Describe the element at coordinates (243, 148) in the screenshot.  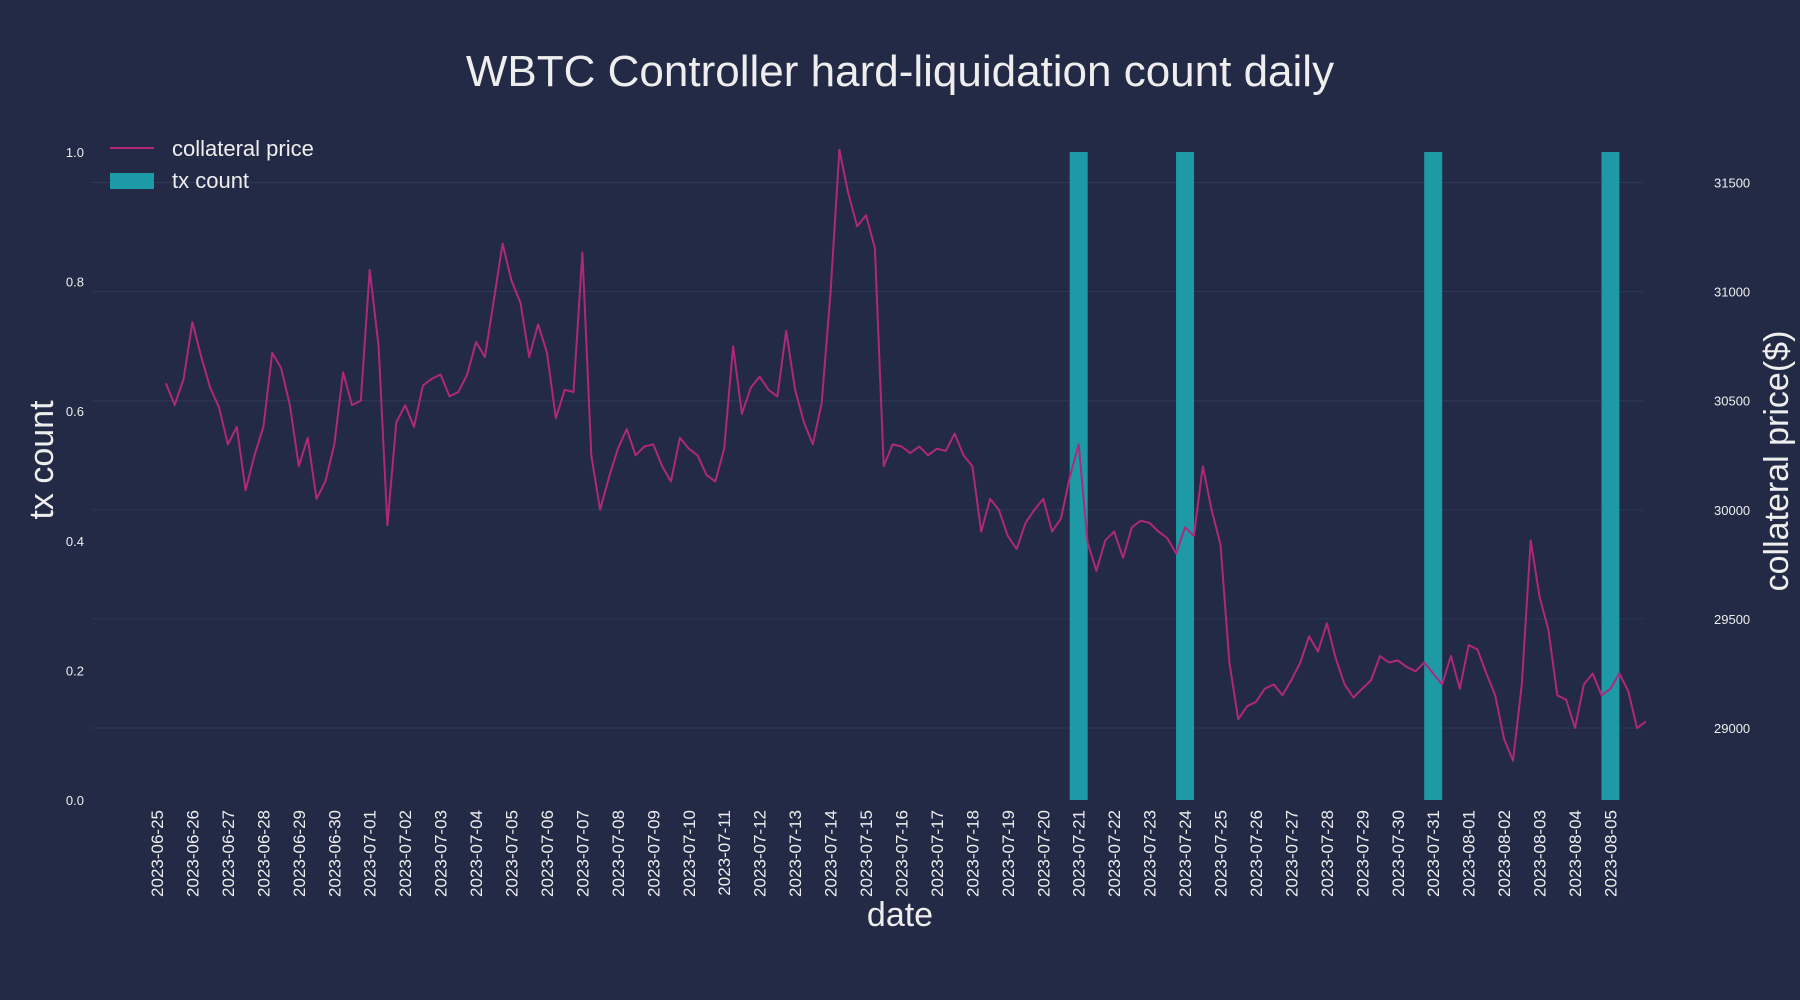
I see `legend-label-collateral-price: collateral price` at that location.